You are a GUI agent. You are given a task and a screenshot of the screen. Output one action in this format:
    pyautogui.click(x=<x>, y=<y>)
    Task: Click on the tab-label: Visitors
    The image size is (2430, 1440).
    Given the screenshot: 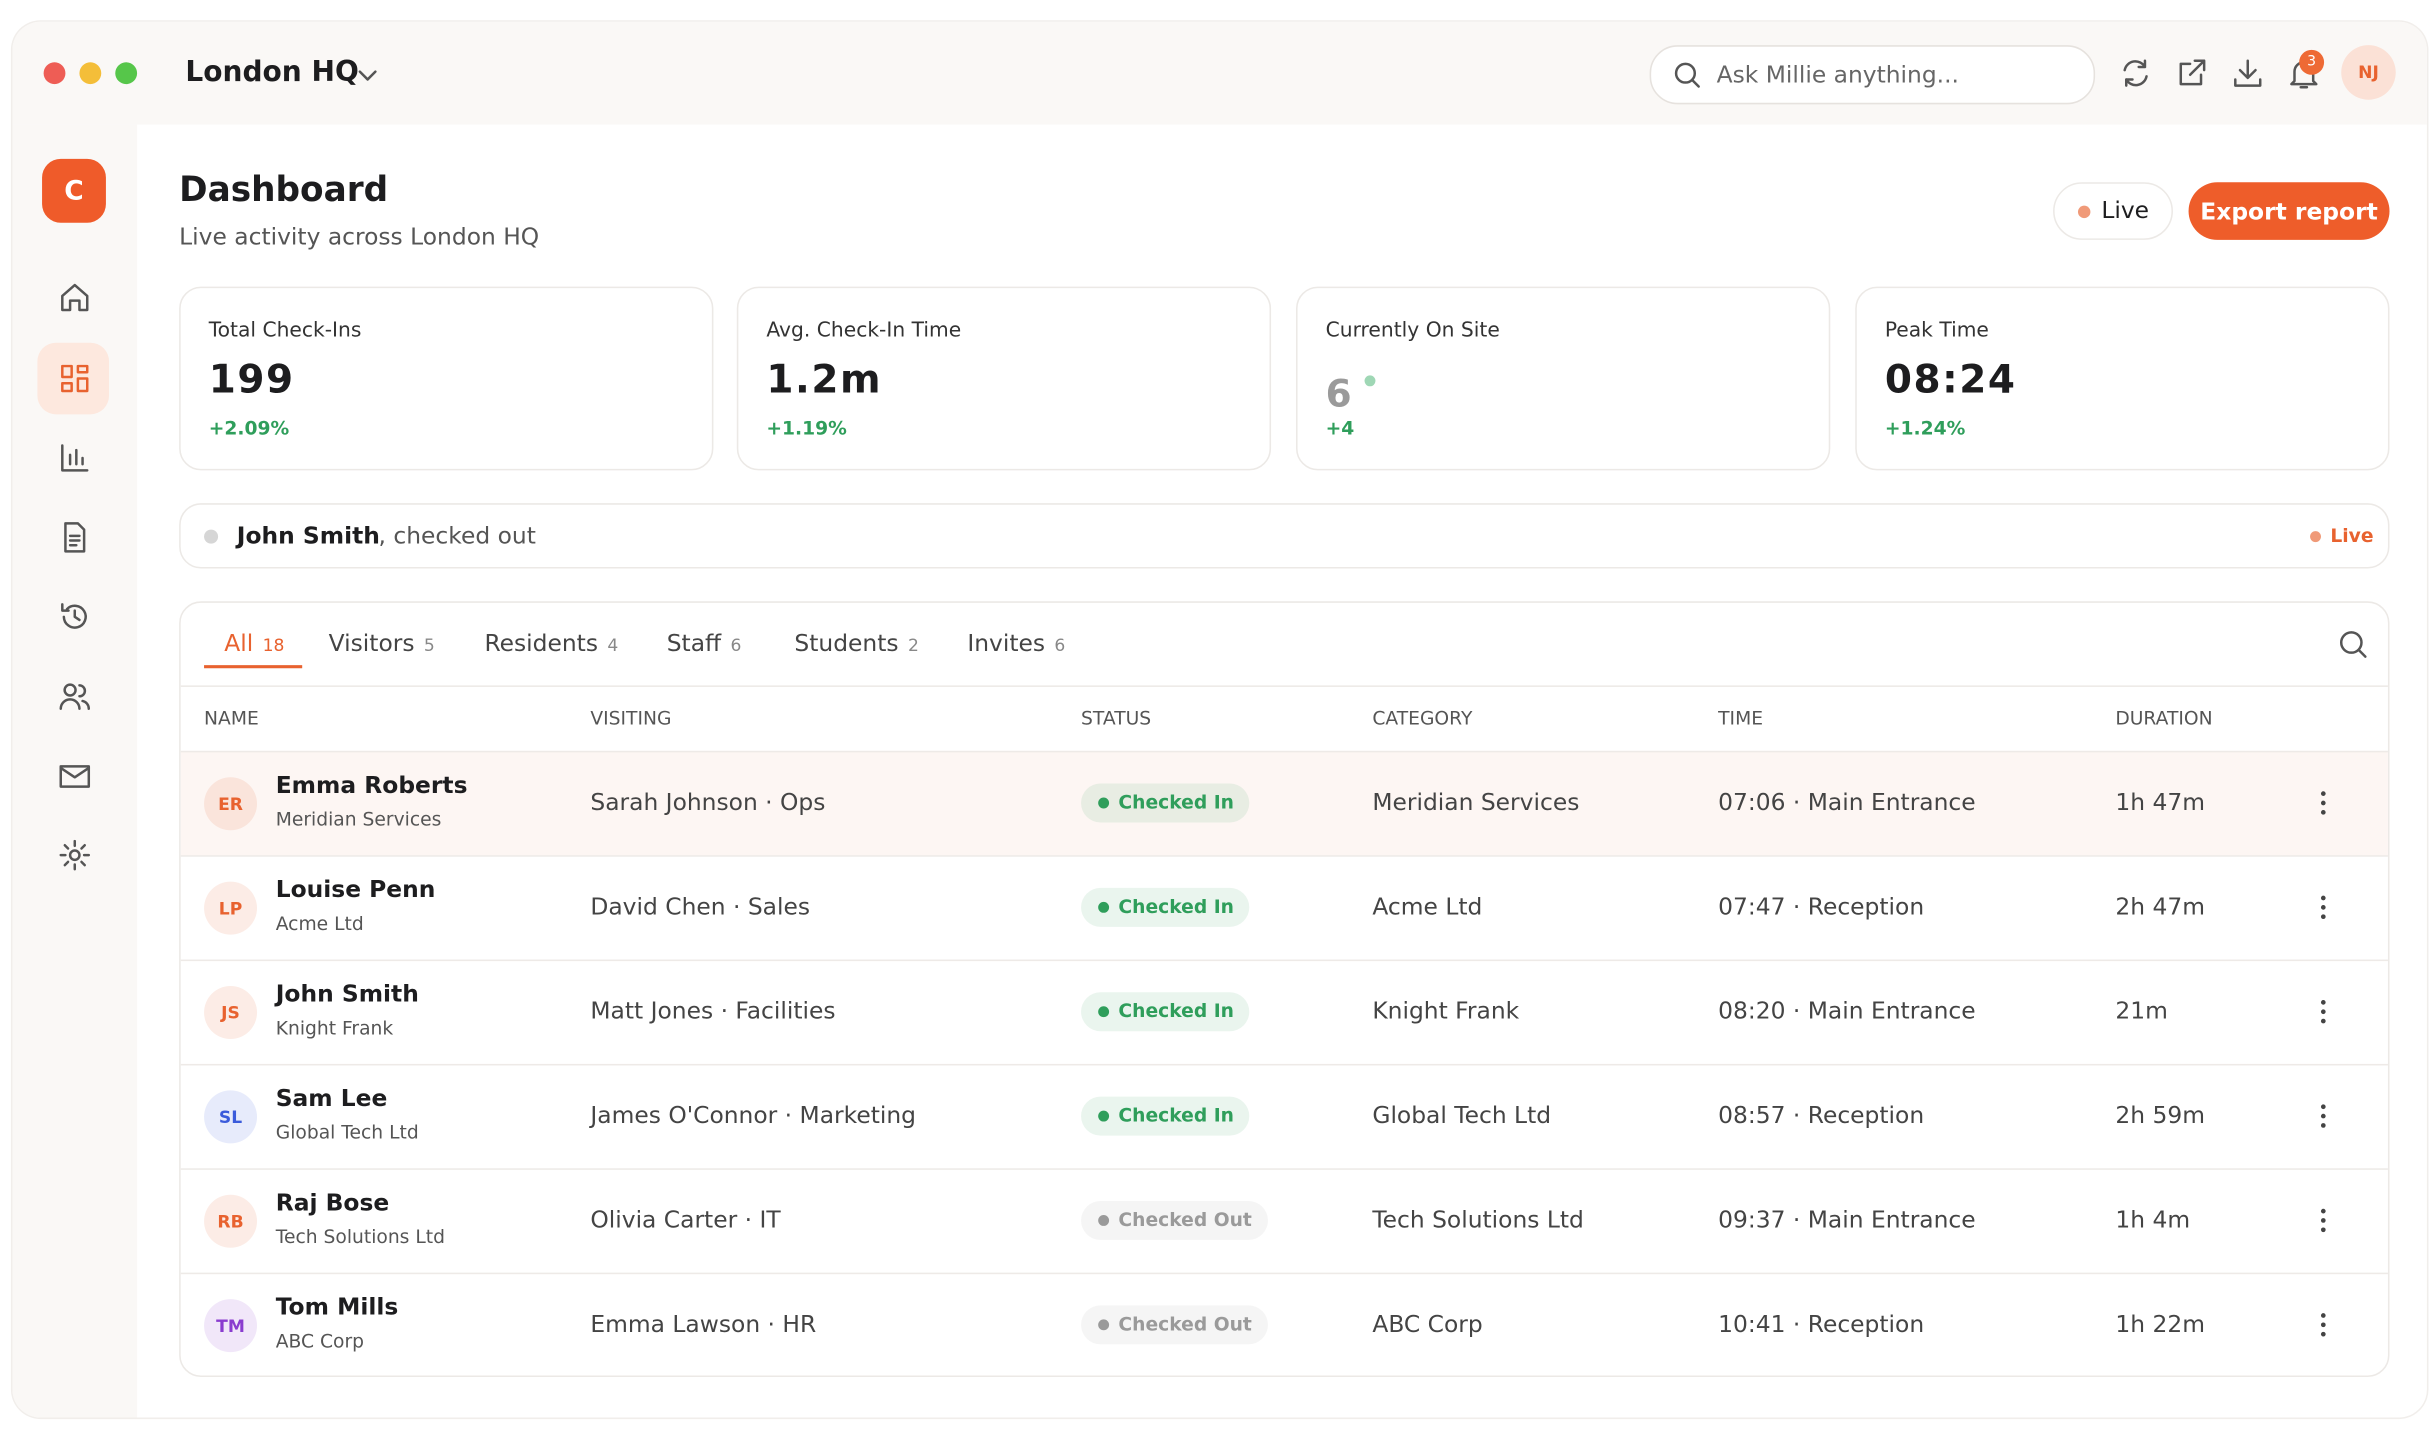 What is the action you would take?
    pyautogui.click(x=371, y=643)
    